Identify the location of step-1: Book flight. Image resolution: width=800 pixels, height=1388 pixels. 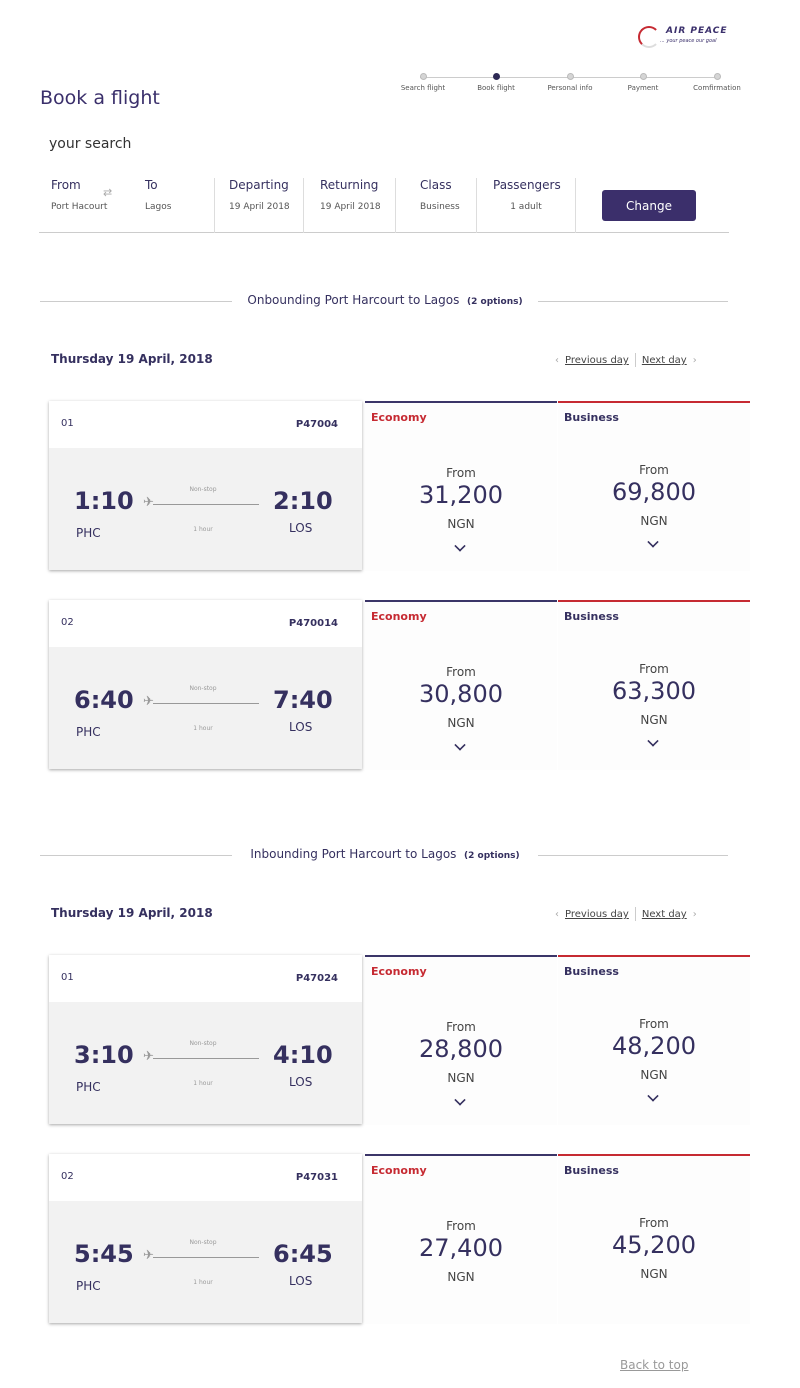
(496, 82).